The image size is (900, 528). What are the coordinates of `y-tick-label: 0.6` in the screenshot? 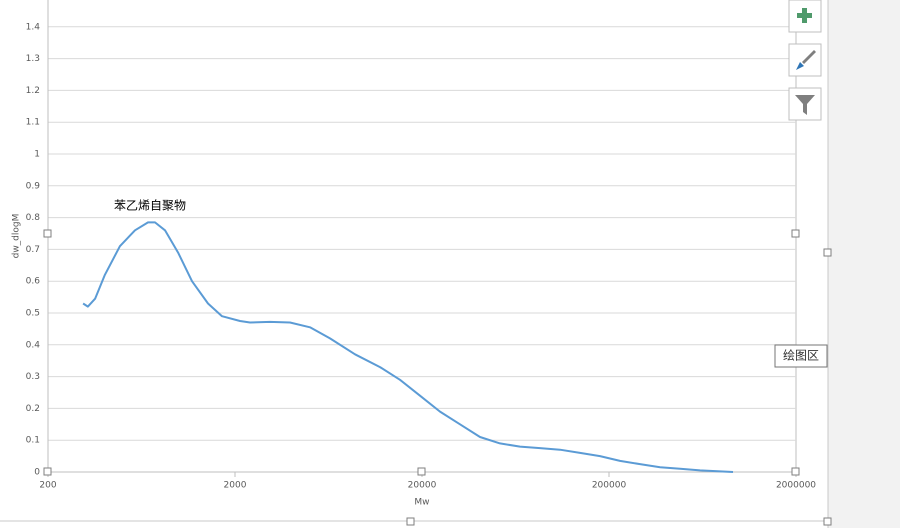 It's located at (33, 282).